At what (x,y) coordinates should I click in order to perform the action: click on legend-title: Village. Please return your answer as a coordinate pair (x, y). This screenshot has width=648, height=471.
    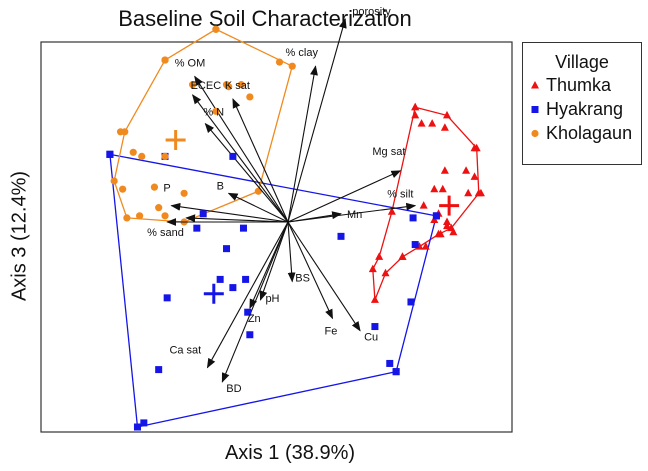
    Looking at the image, I should click on (582, 62).